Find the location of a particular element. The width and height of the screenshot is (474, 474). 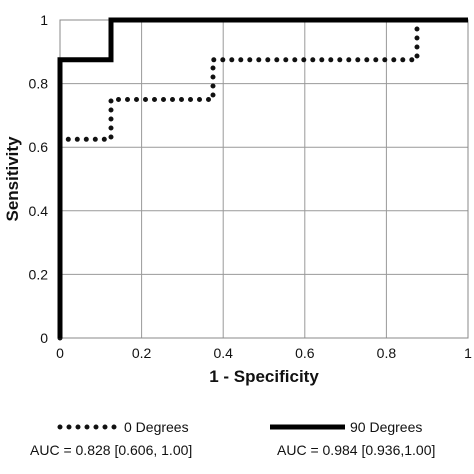

y-tick-label: 0 is located at coordinates (44, 338).